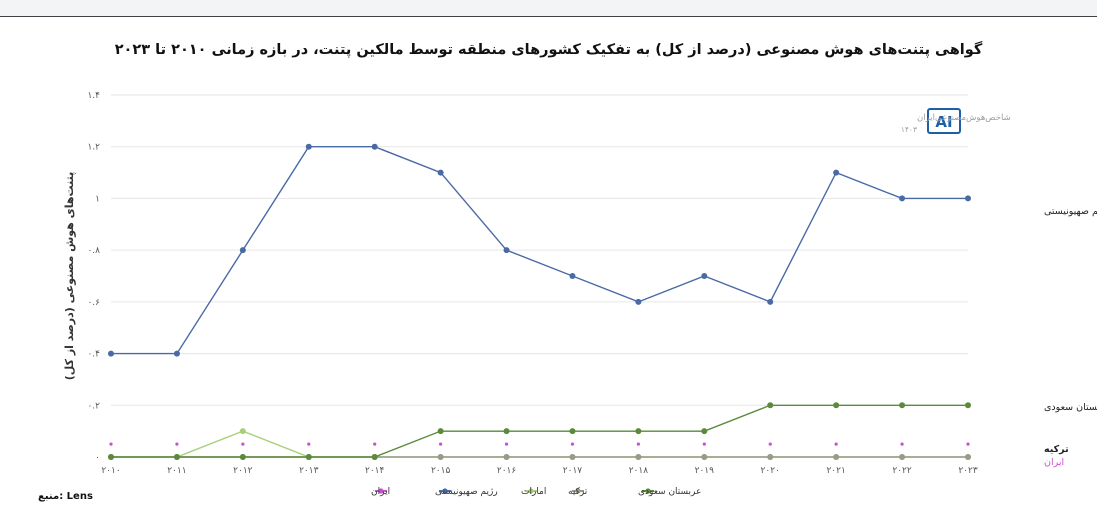  What do you see at coordinates (1054, 462) in the screenshot?
I see `series-end-label: ایران` at bounding box center [1054, 462].